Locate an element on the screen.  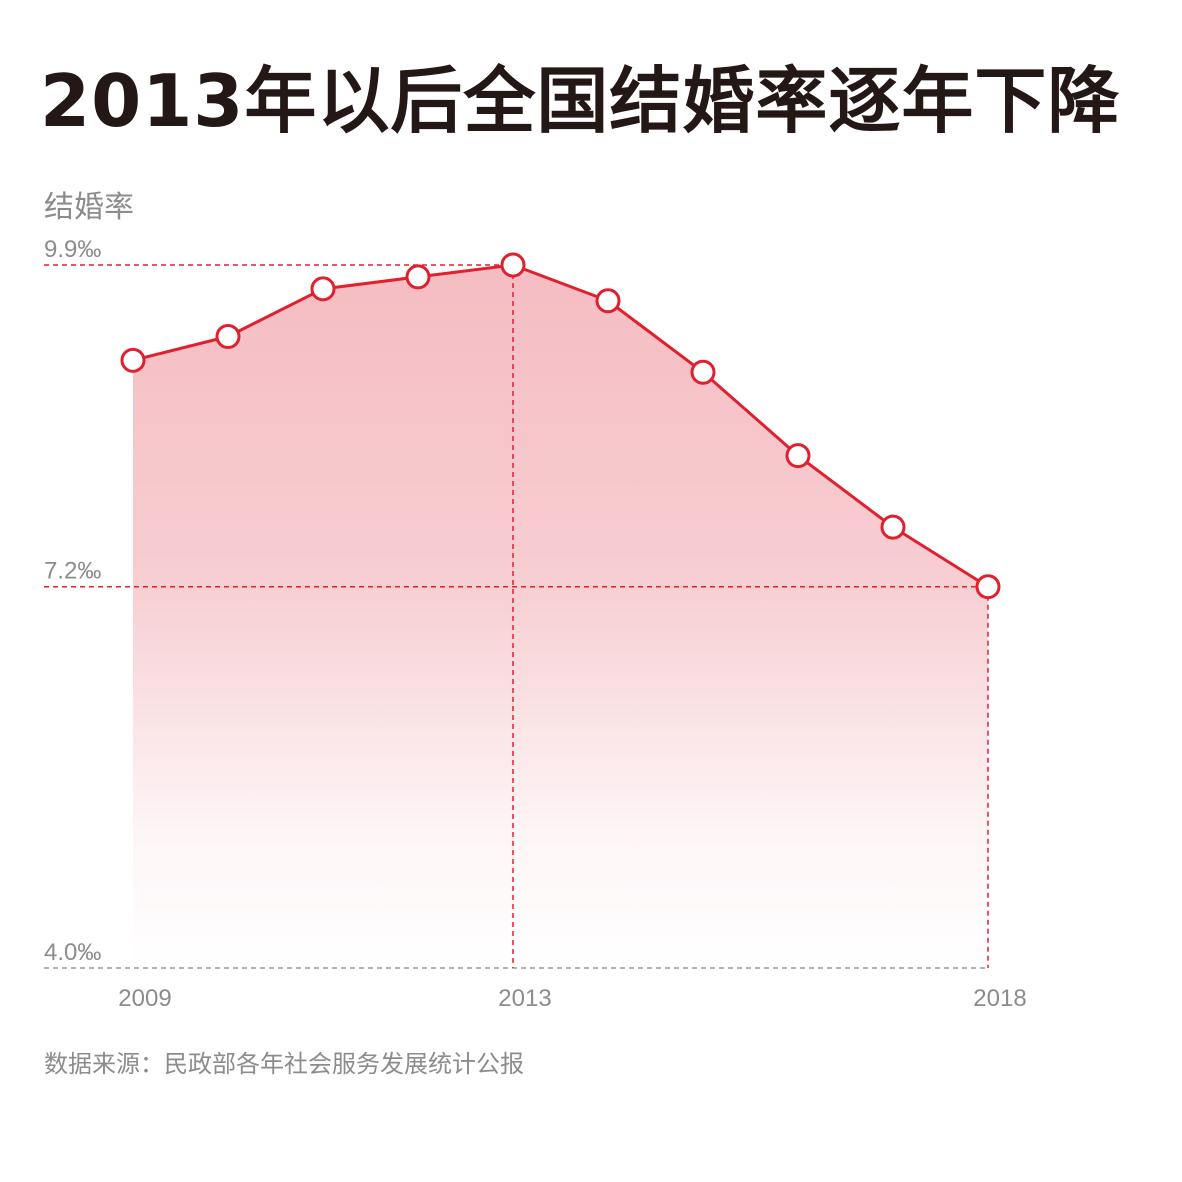
data-source-note: 数据来源：民政部各年社会服务发展统计公报 is located at coordinates (284, 1064).